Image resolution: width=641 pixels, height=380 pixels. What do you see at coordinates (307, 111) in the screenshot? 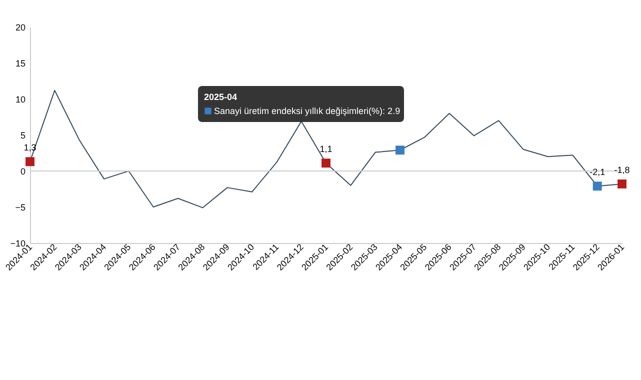
I see `annotation: Sanayi üretim endeksi yıllık değişimleri(%): 2.9` at bounding box center [307, 111].